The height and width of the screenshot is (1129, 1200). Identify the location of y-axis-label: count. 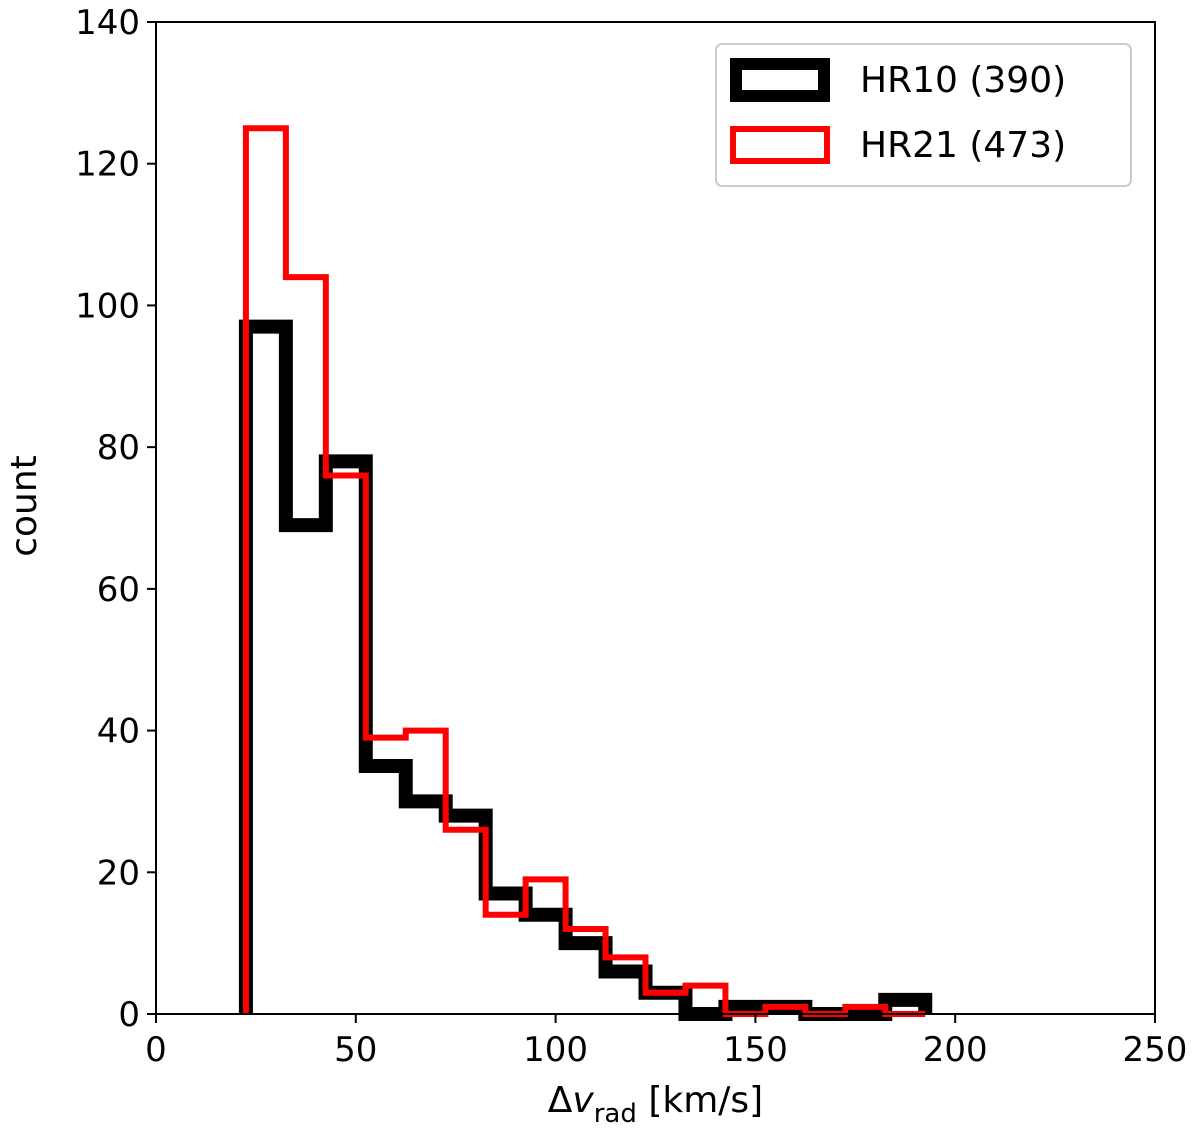
(24, 506).